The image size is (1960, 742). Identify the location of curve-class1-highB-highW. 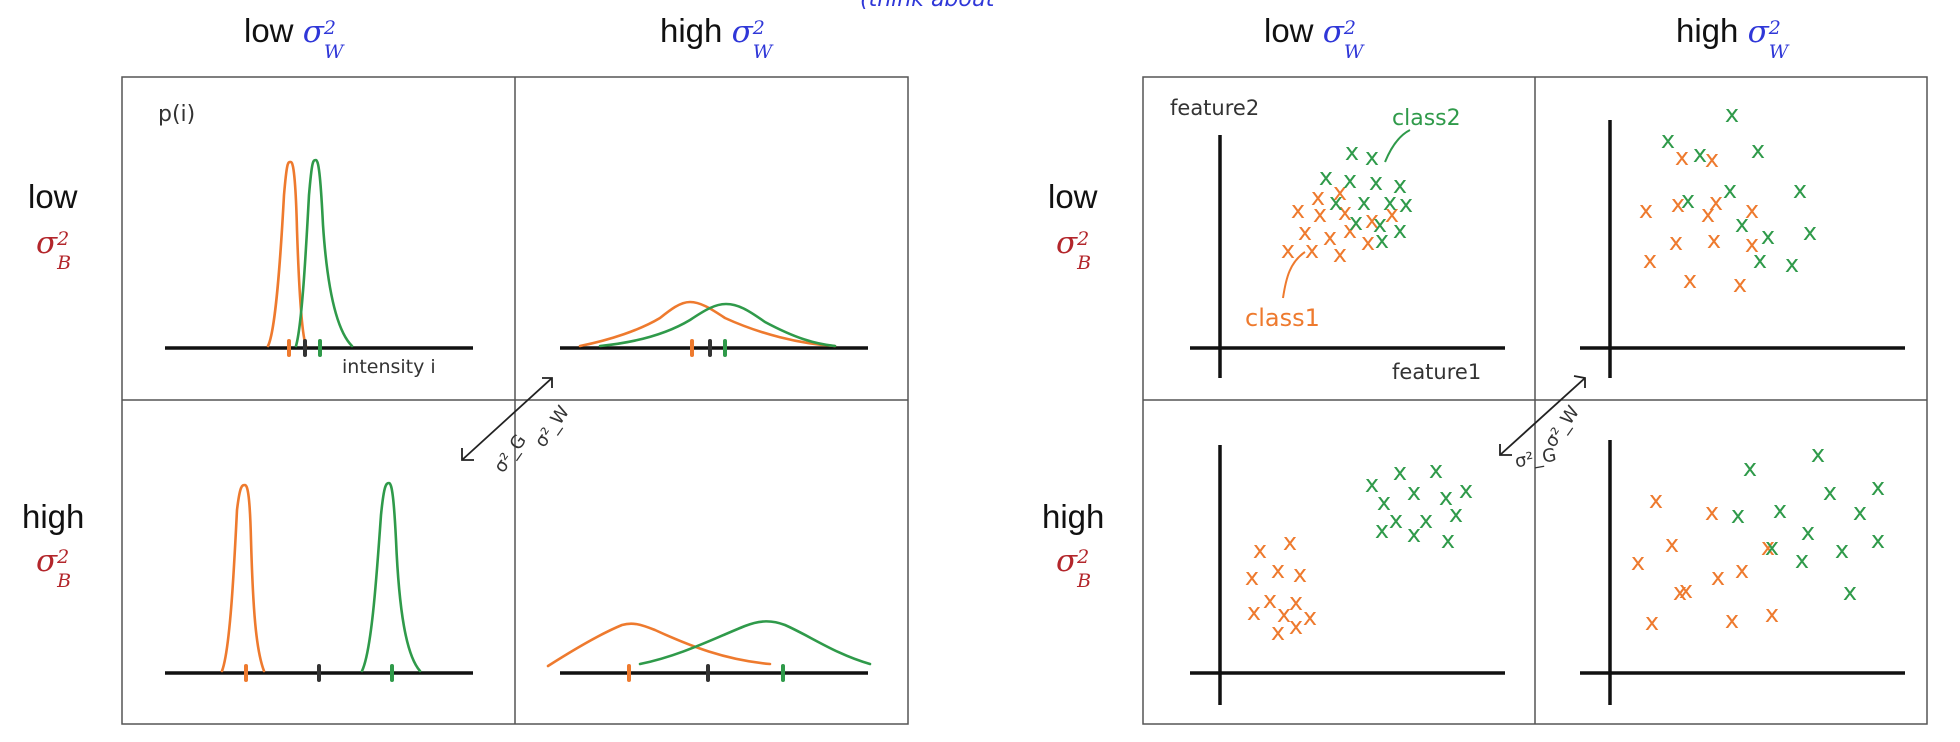
(659, 645).